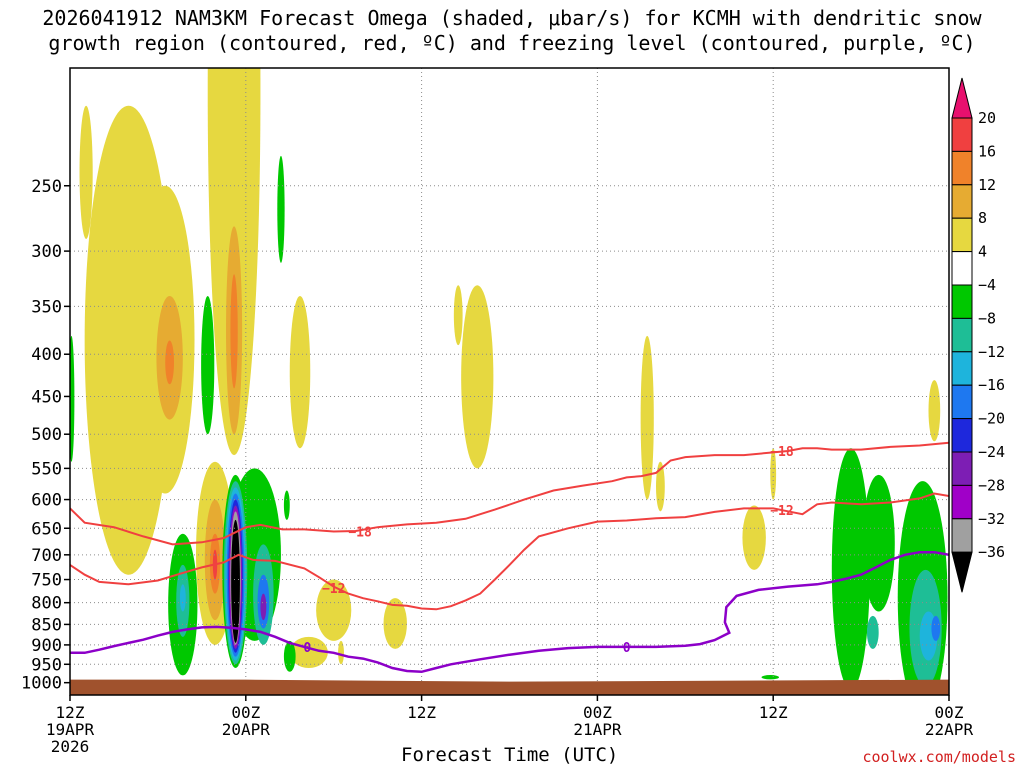 This screenshot has width=1024, height=768. I want to click on colorbar-top-arrow, so click(962, 98).